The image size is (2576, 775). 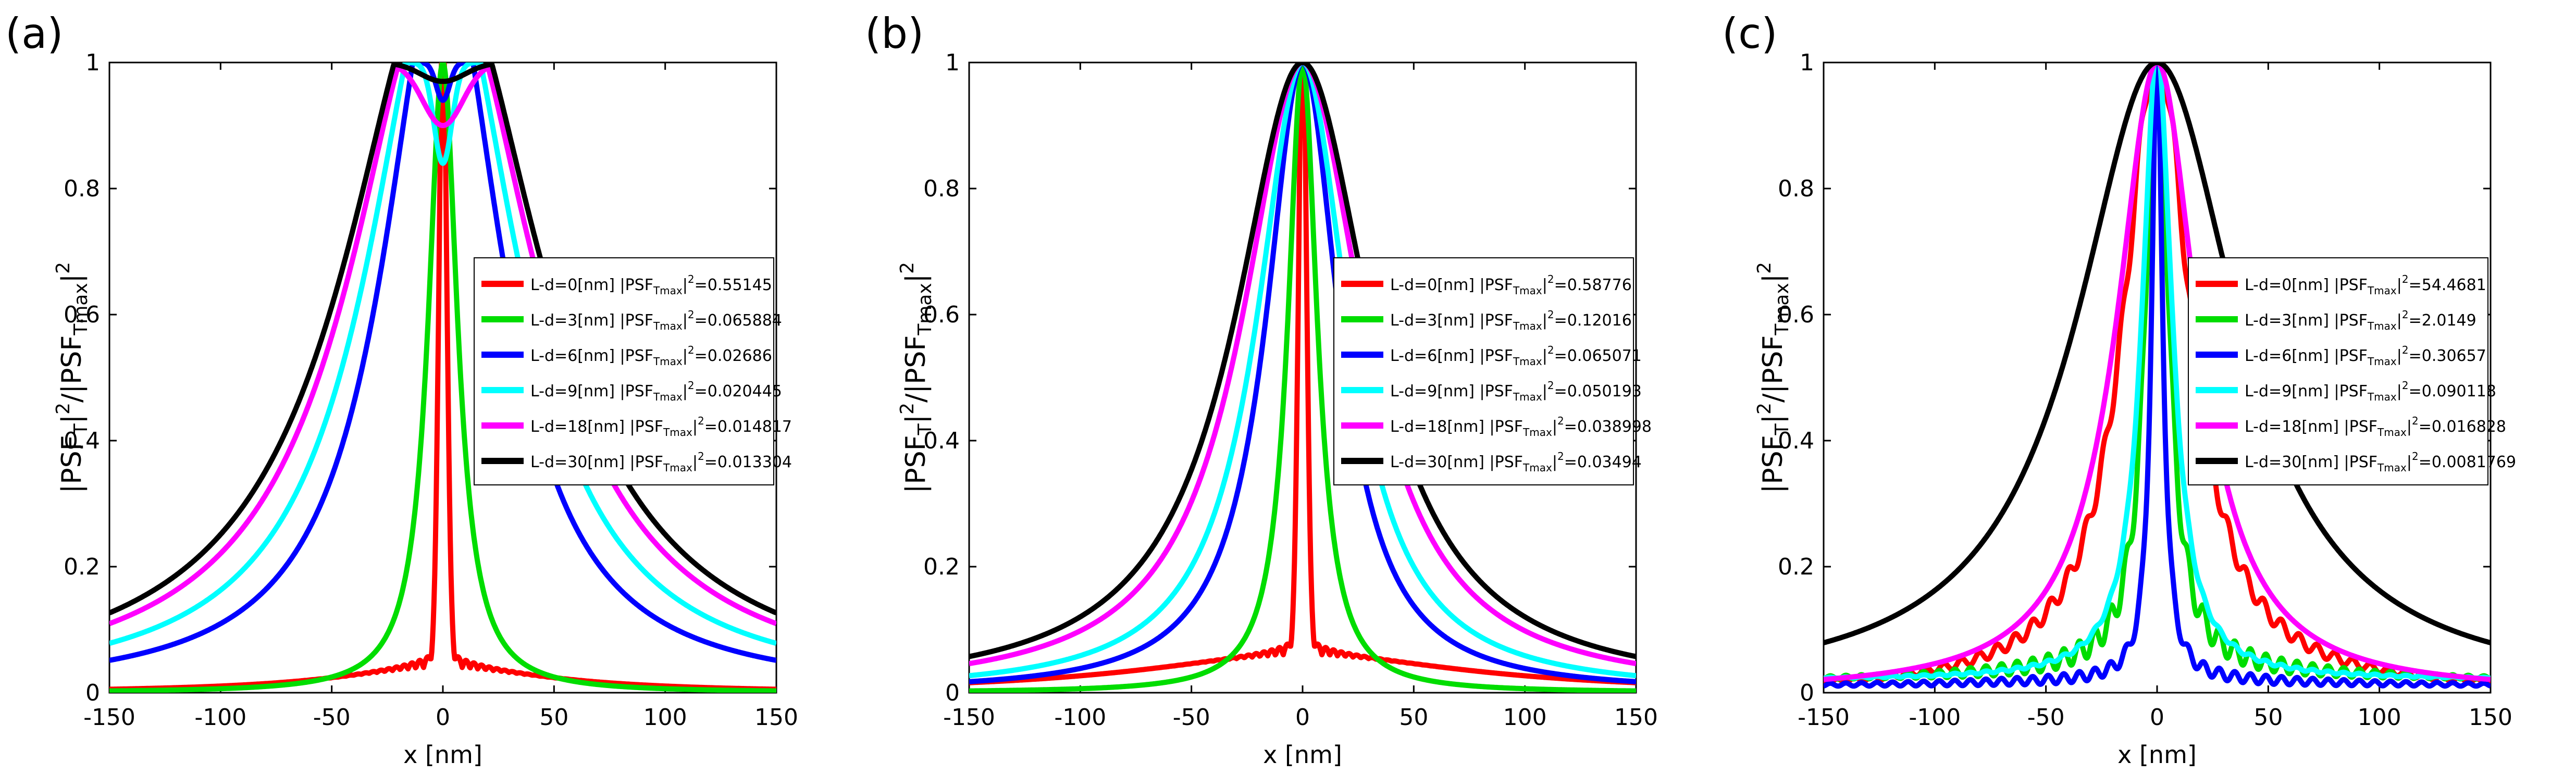 What do you see at coordinates (2360, 320) in the screenshot?
I see `legend-entry: L-d=3[nm] |PSFTmax|2=2.0149` at bounding box center [2360, 320].